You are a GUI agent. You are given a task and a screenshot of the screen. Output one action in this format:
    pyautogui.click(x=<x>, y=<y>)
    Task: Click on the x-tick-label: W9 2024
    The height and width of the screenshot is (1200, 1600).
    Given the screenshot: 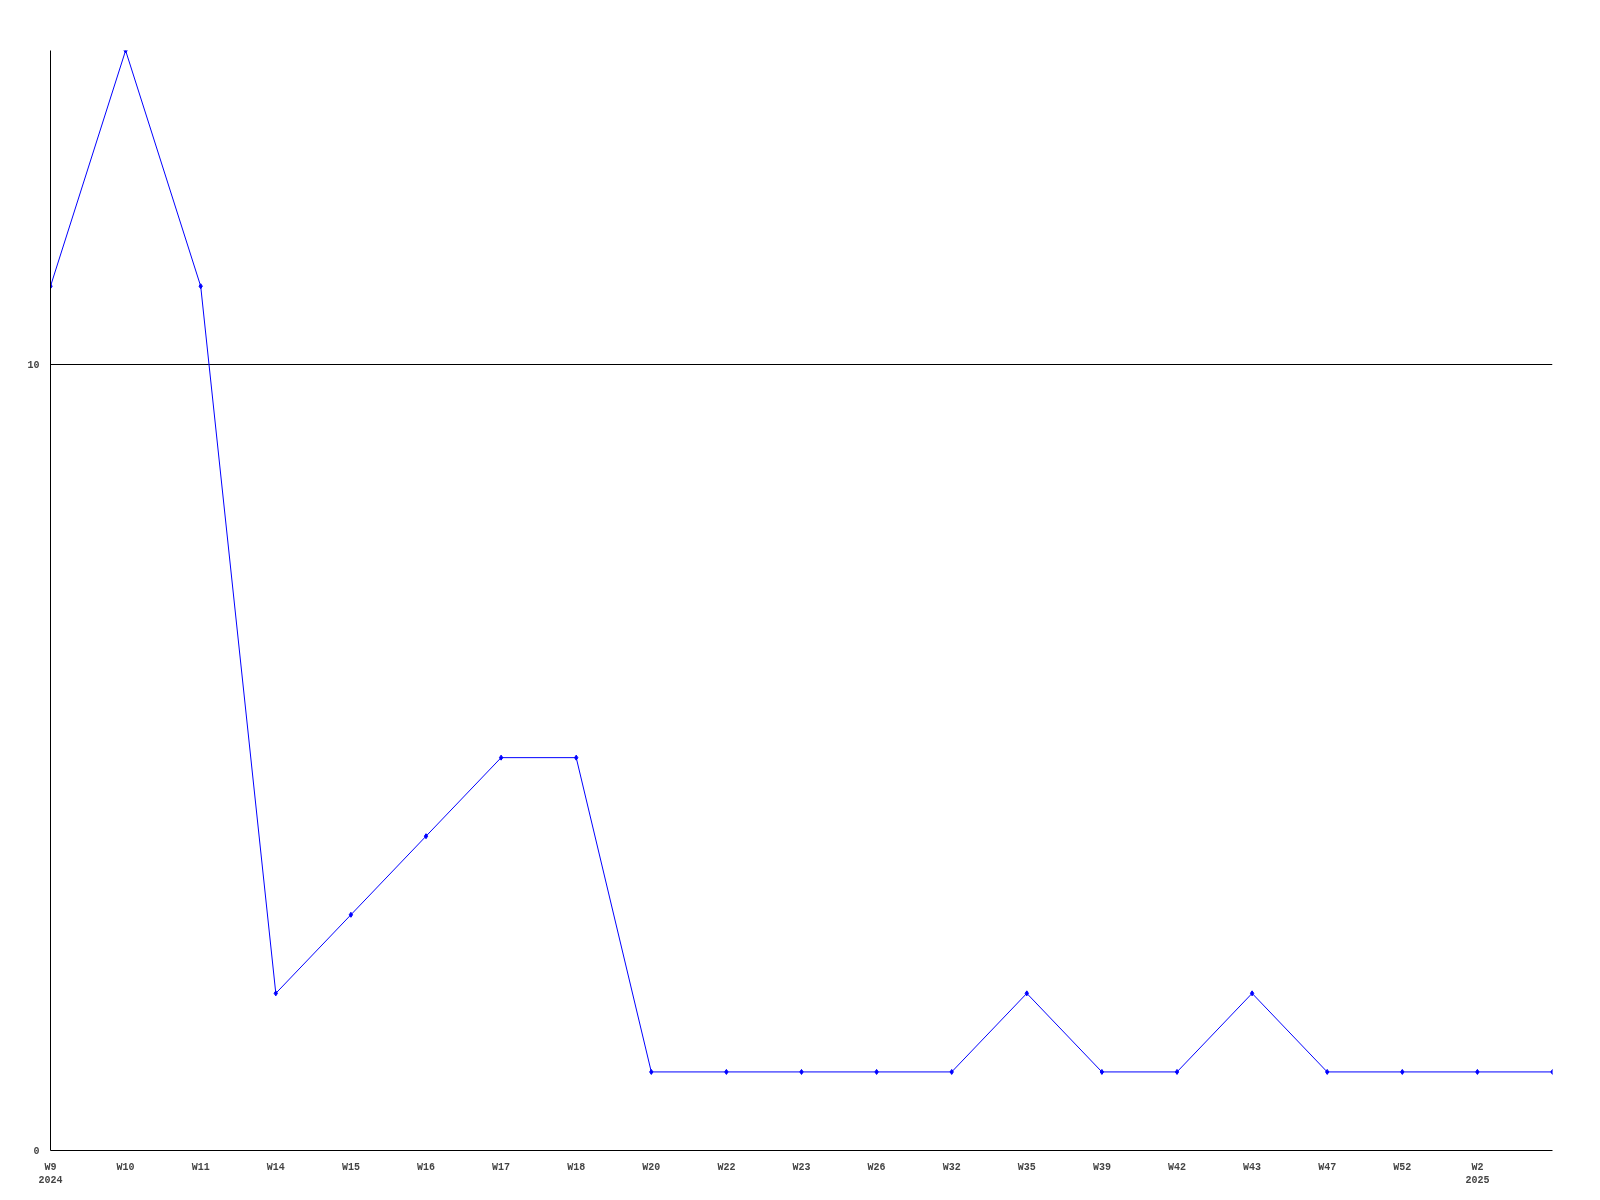 What is the action you would take?
    pyautogui.click(x=50, y=1173)
    